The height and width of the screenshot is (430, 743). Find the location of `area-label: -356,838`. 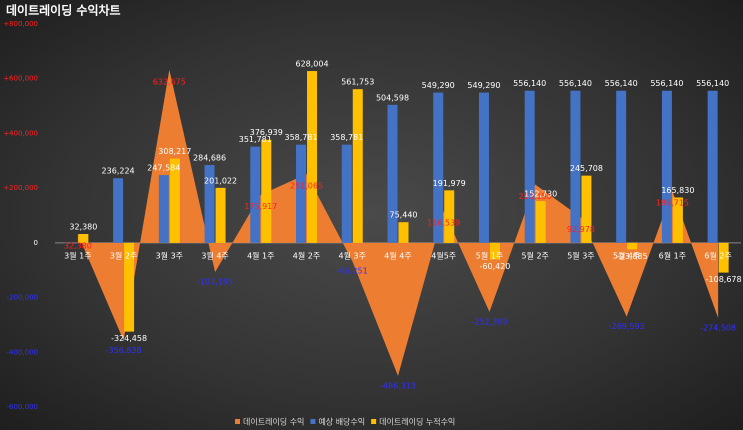

area-label: -356,838 is located at coordinates (124, 350).